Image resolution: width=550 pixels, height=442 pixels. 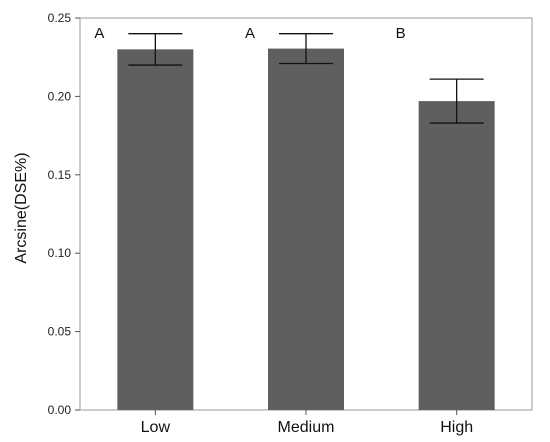 I want to click on significance-letter: B, so click(x=401, y=33).